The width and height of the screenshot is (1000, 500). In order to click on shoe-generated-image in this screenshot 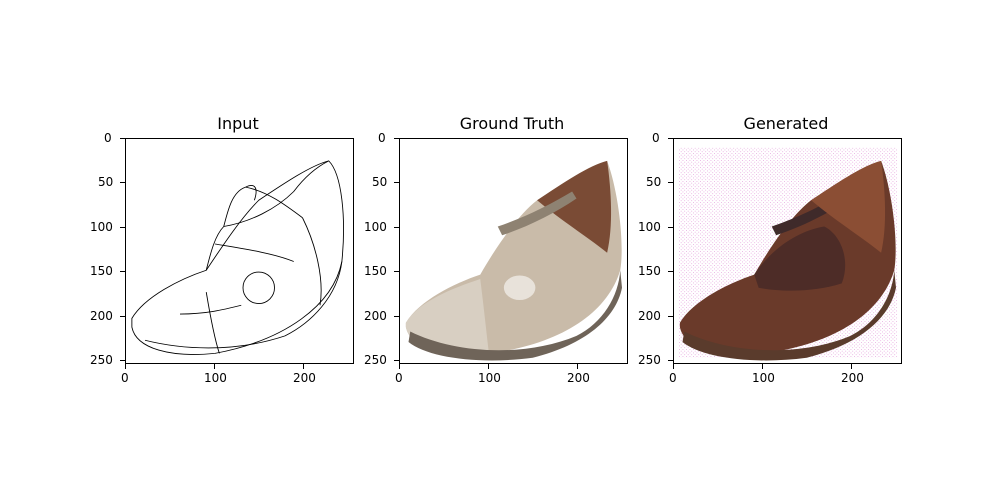, I will do `click(787, 254)`.